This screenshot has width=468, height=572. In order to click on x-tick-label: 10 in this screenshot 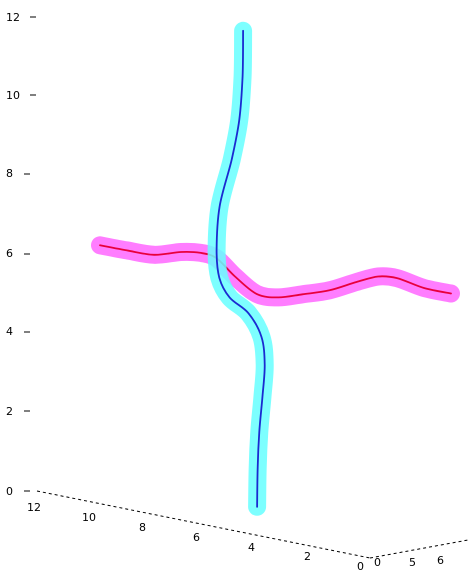, I will do `click(89, 517)`.